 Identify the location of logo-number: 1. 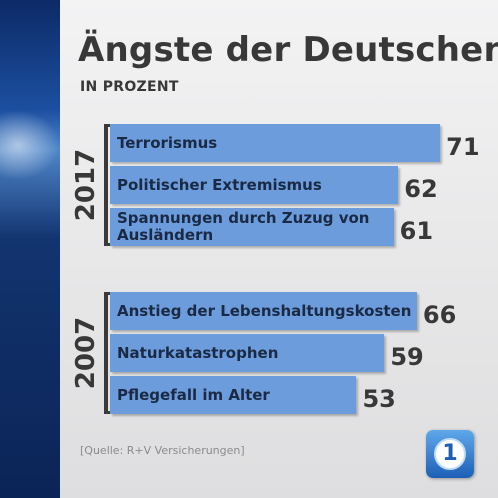
(450, 453).